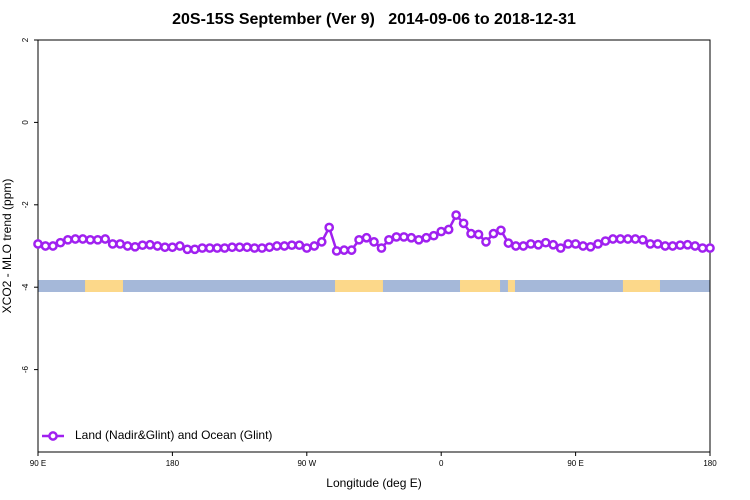 This screenshot has height=500, width=750. I want to click on y-axis-label: XCO2 - MLO trend (ppm), so click(7, 246).